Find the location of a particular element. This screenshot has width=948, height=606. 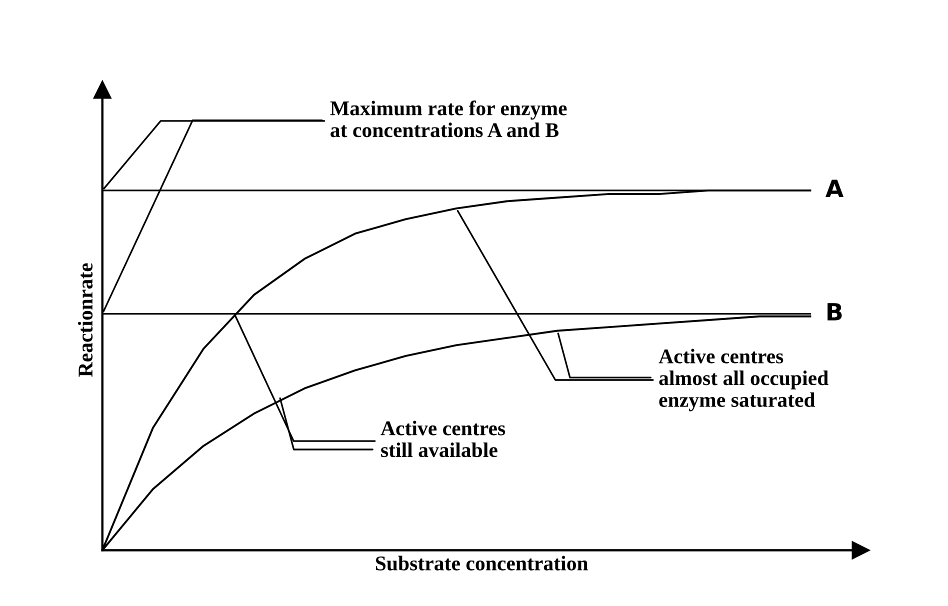

x-axis-title: Substrate concentration is located at coordinates (482, 563).